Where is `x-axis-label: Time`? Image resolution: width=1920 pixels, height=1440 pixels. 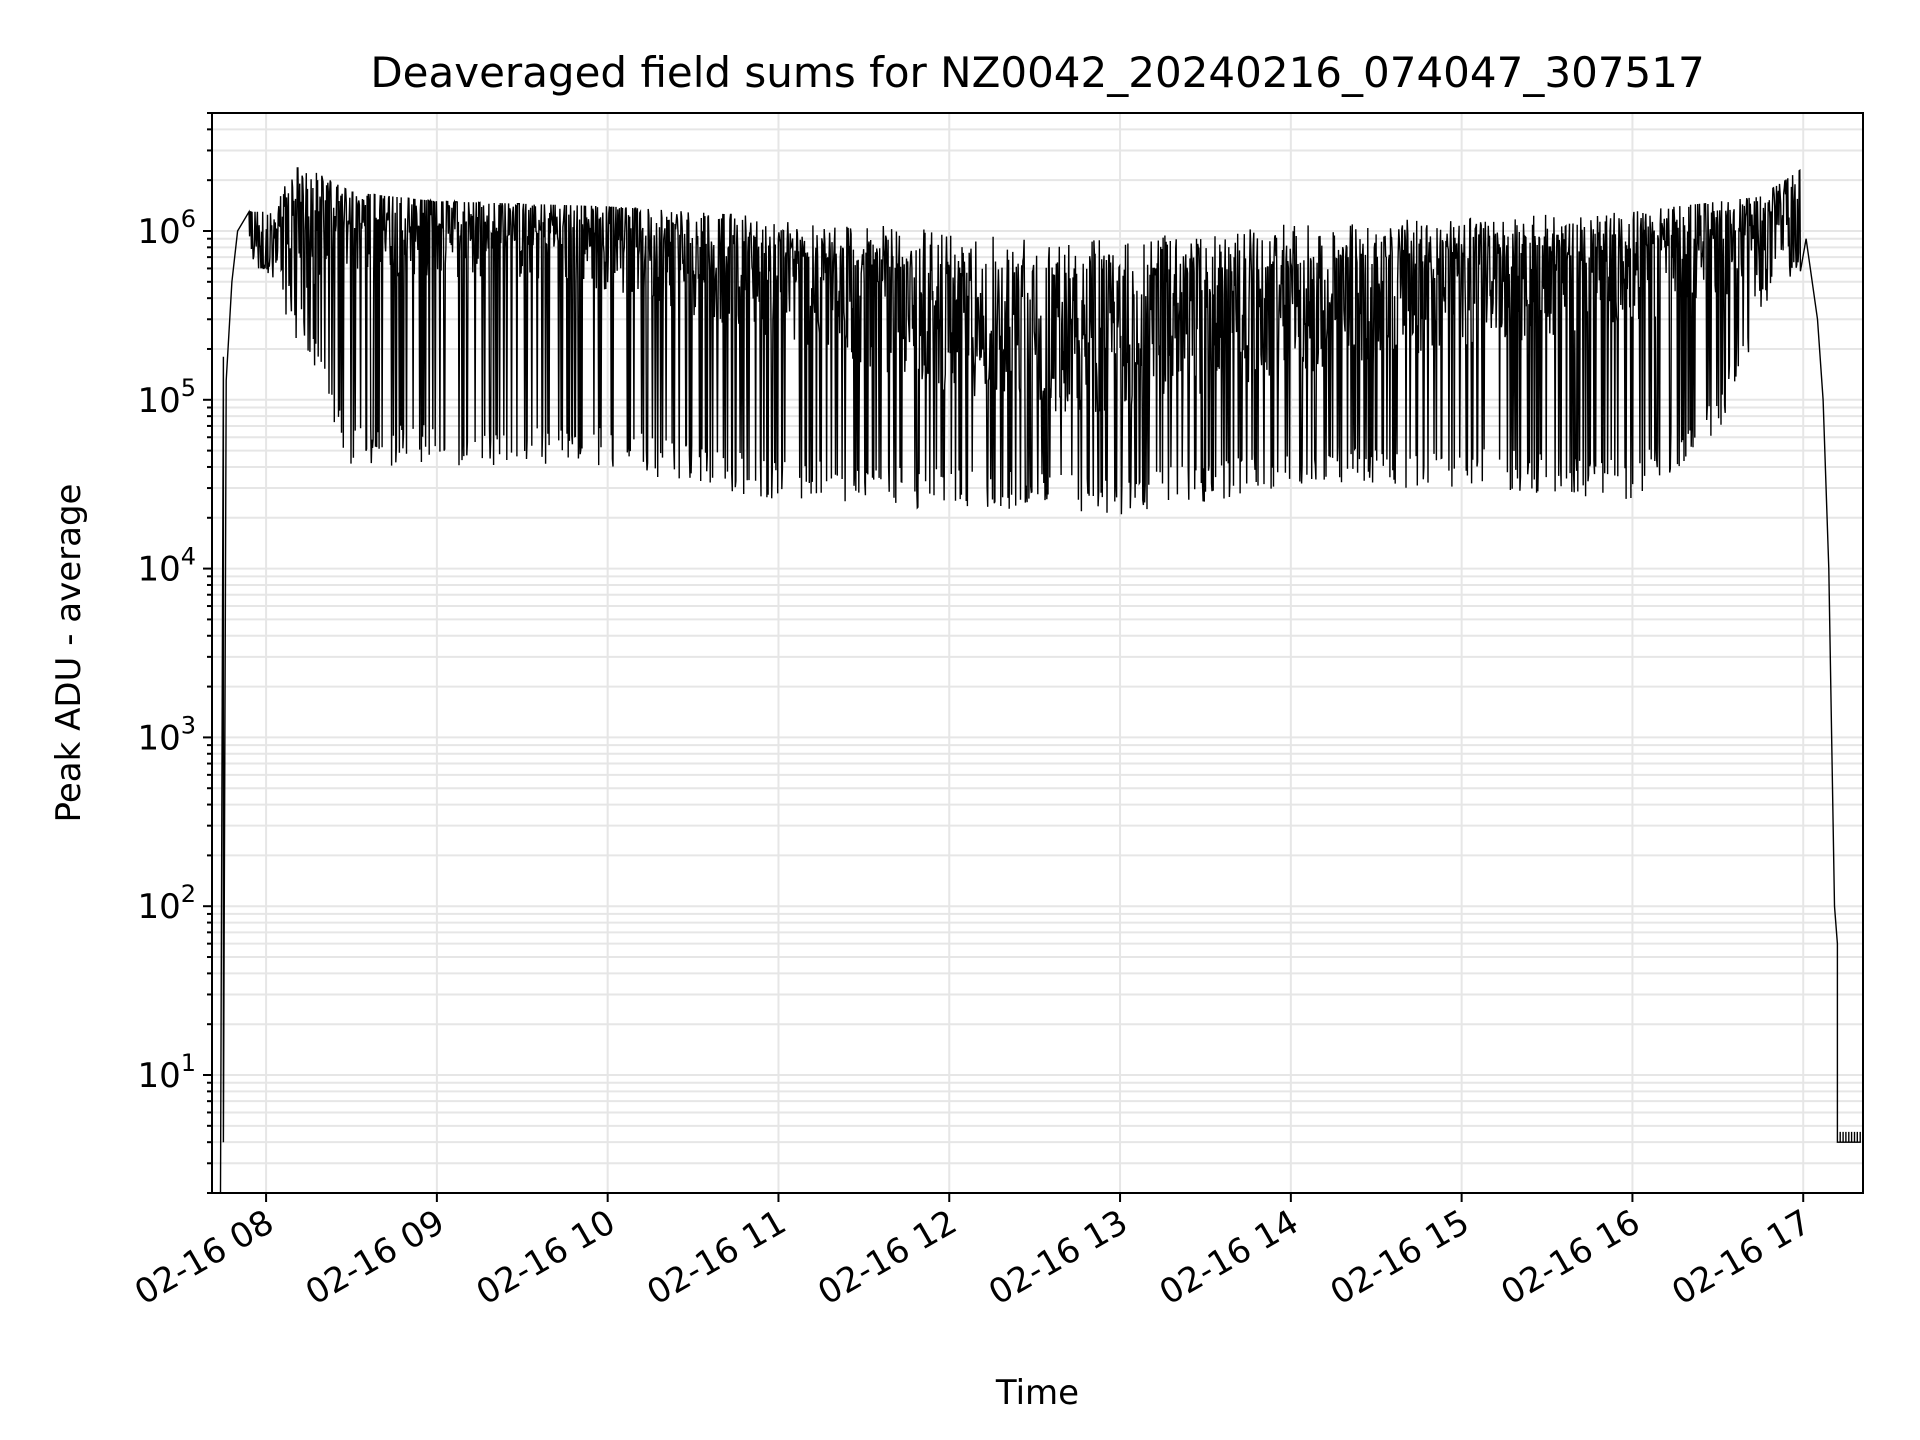 x-axis-label: Time is located at coordinates (1037, 1393).